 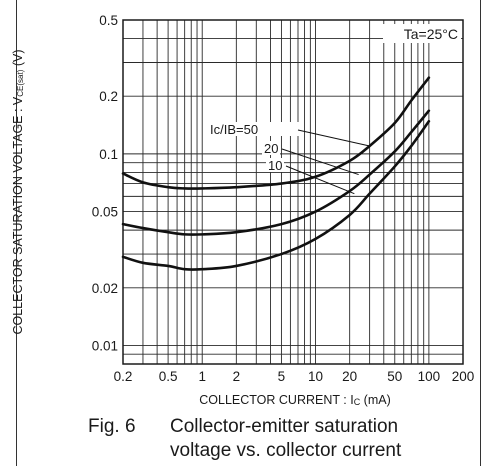 I want to click on x-tick-label: 5, so click(x=282, y=376).